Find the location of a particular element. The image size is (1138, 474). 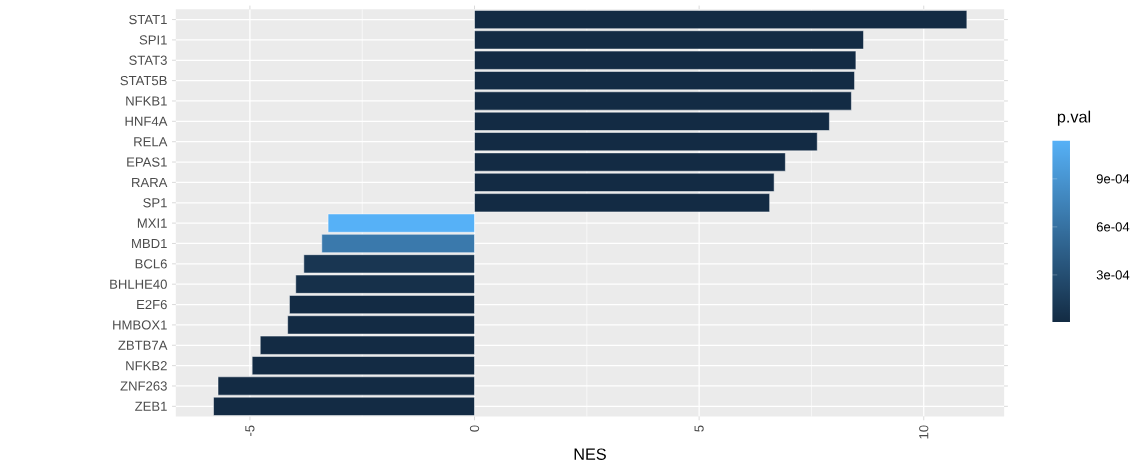

y-tick-label: SPI1 is located at coordinates (153, 40).